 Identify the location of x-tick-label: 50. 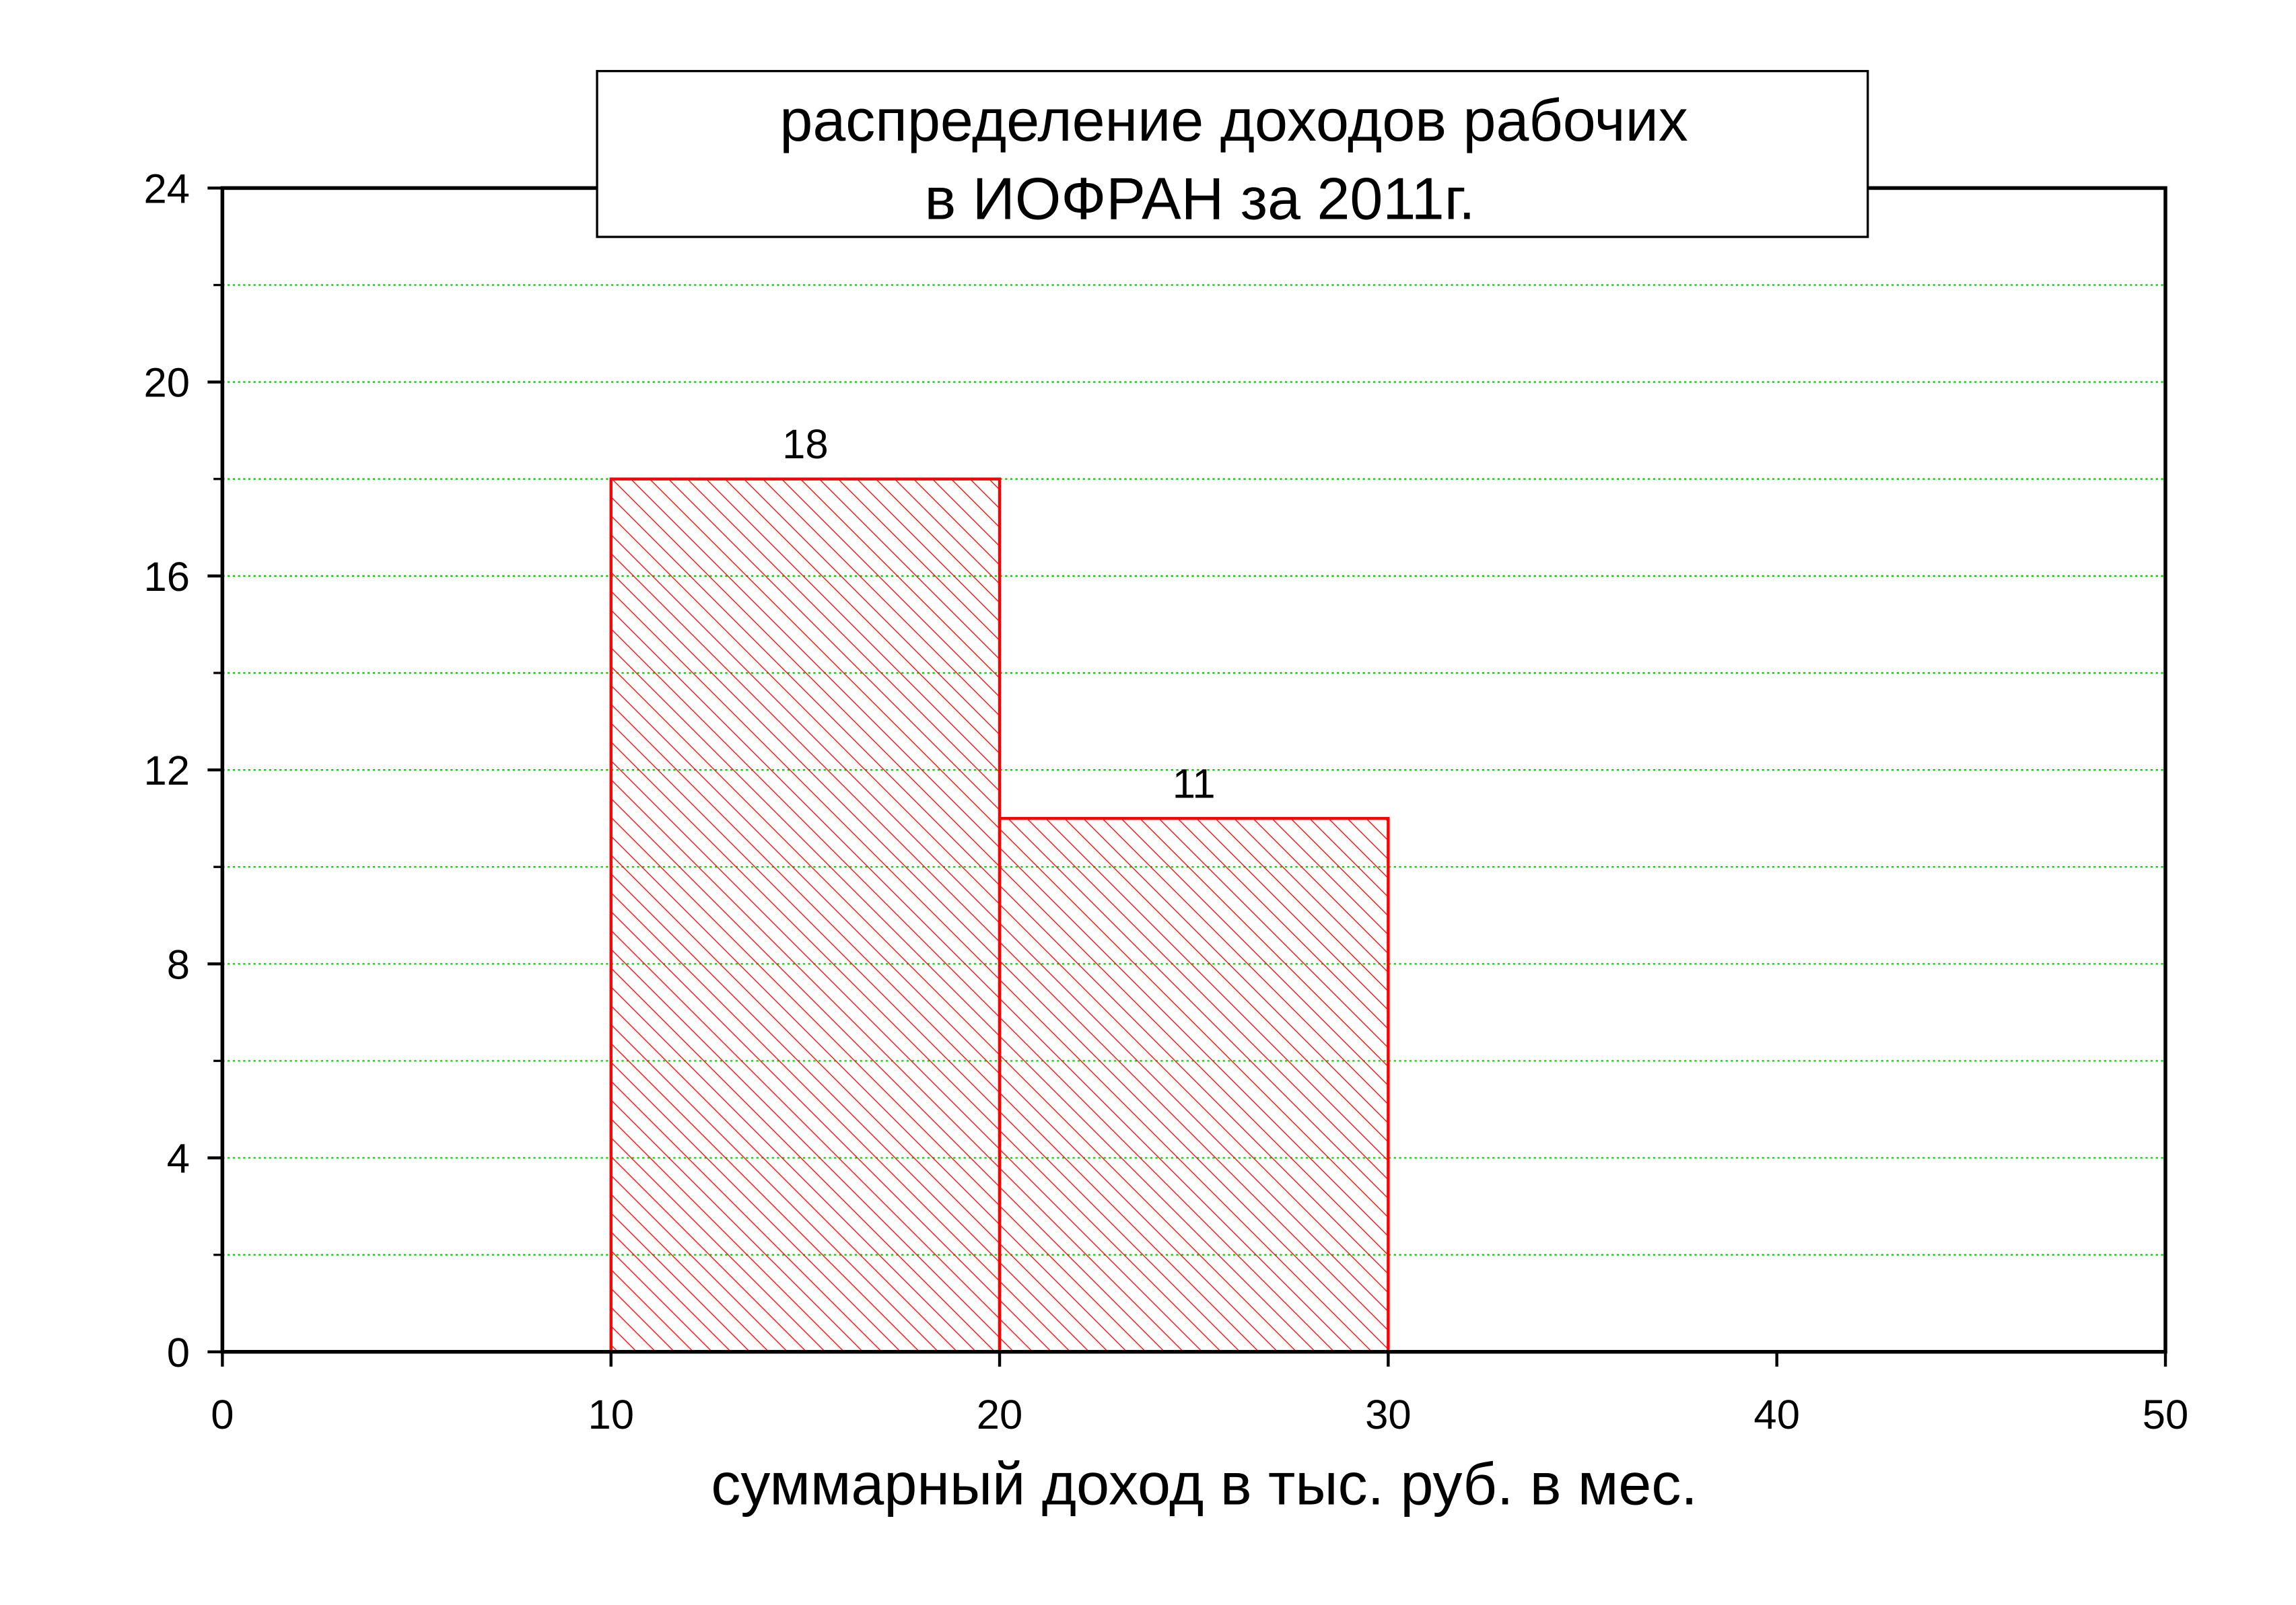
(2166, 1415).